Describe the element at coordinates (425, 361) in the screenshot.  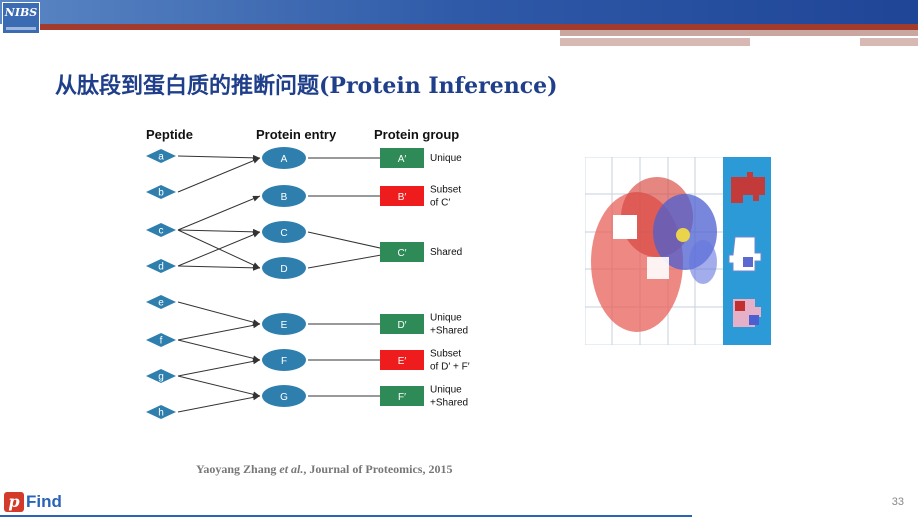
I see `protein-group-node: E′ Subset of D′ + F′` at that location.